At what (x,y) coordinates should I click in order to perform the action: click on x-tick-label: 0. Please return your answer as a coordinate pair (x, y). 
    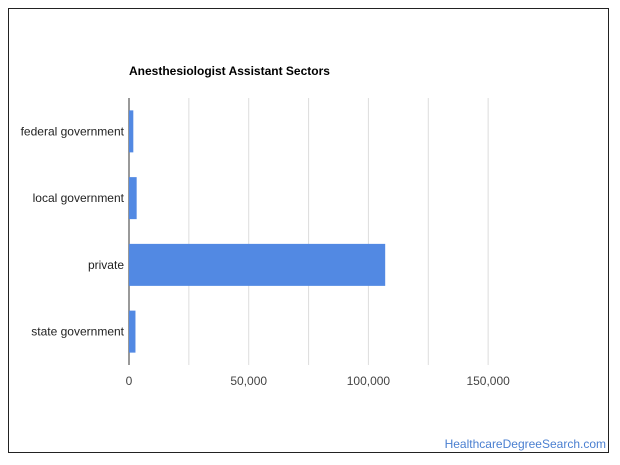
    Looking at the image, I should click on (129, 381).